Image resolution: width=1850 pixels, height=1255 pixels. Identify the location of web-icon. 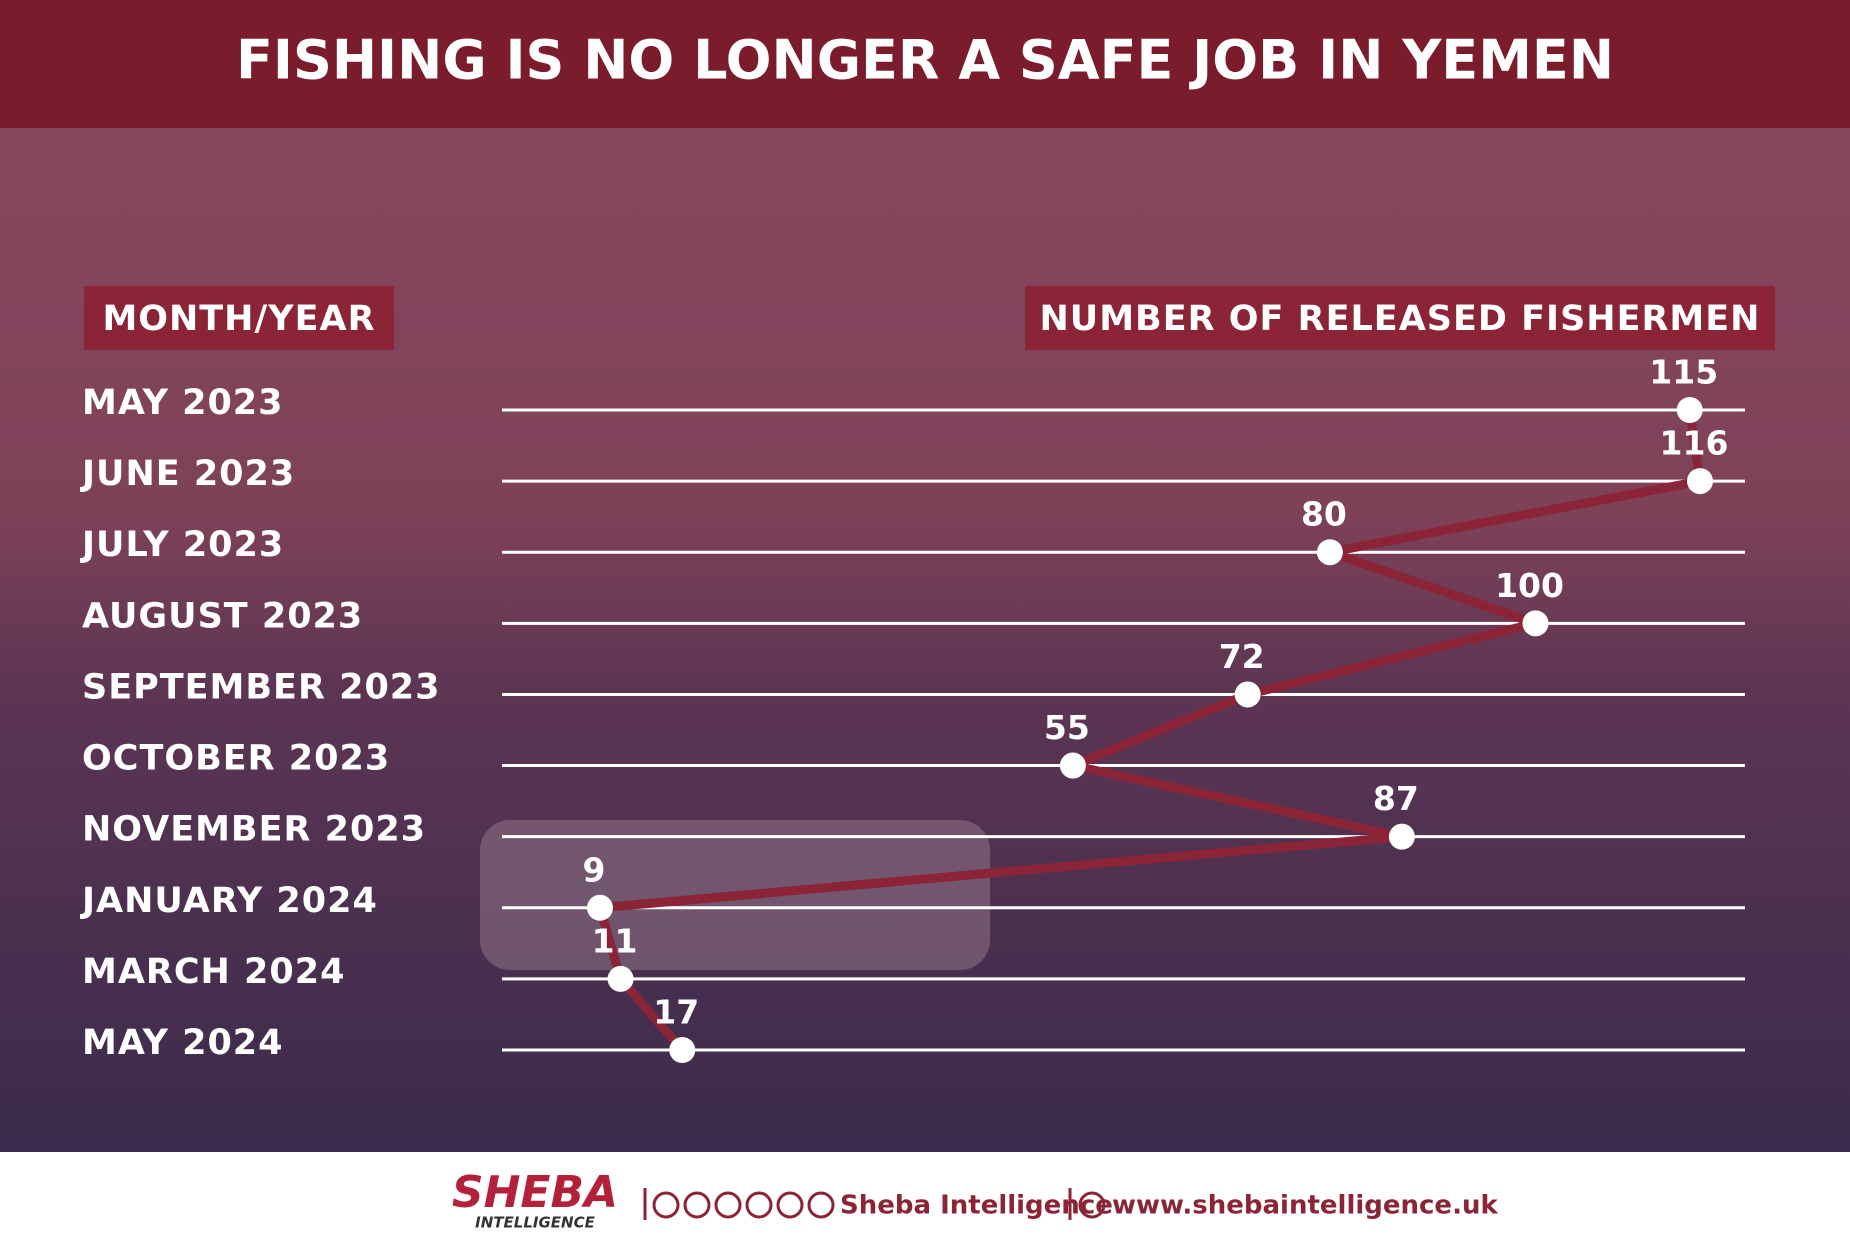
(1092, 1205).